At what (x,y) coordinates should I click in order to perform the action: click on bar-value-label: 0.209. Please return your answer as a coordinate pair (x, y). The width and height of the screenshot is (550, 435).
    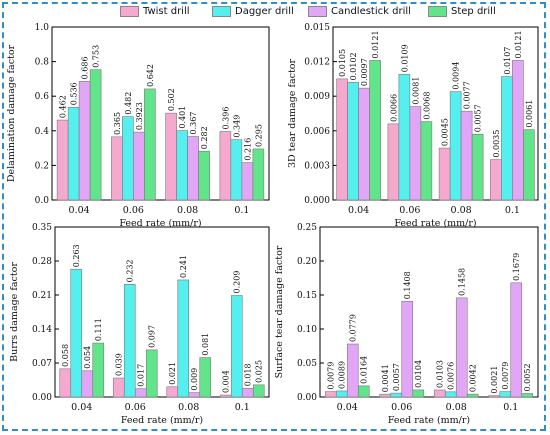
    Looking at the image, I should click on (237, 282).